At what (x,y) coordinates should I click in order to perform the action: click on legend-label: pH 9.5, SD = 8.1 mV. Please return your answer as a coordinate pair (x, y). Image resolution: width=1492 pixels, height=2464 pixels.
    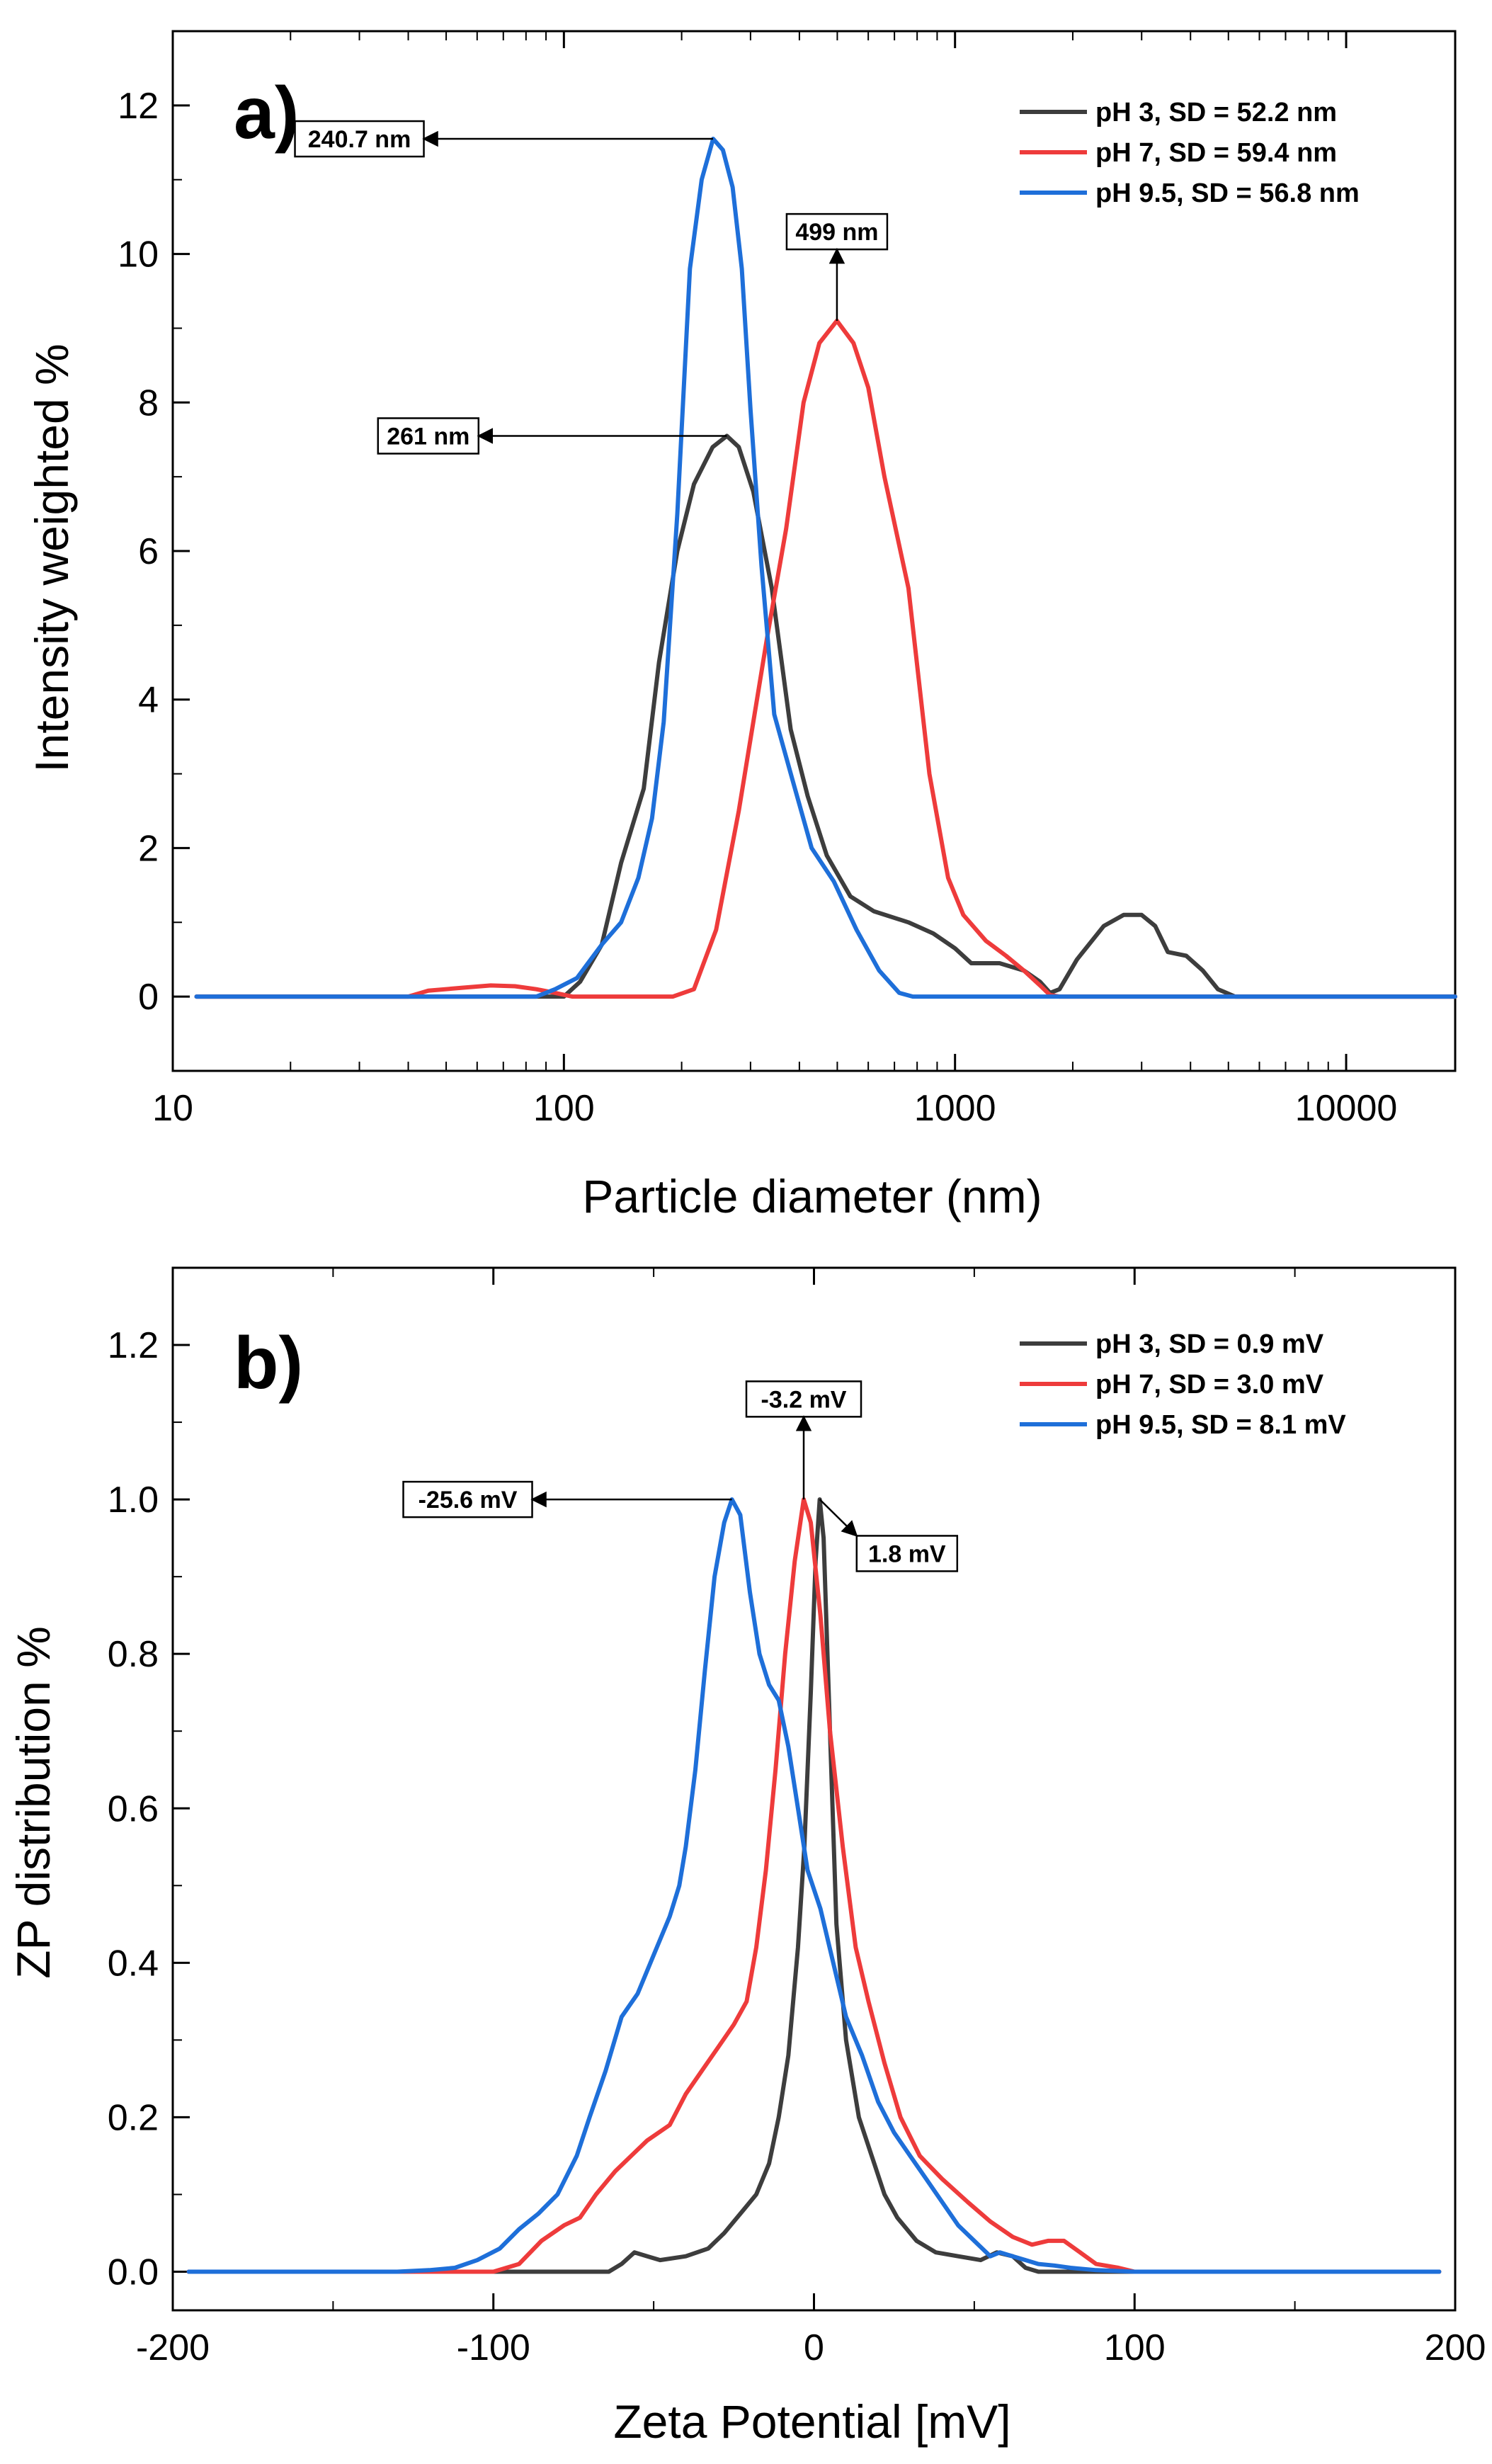
    Looking at the image, I should click on (1220, 1425).